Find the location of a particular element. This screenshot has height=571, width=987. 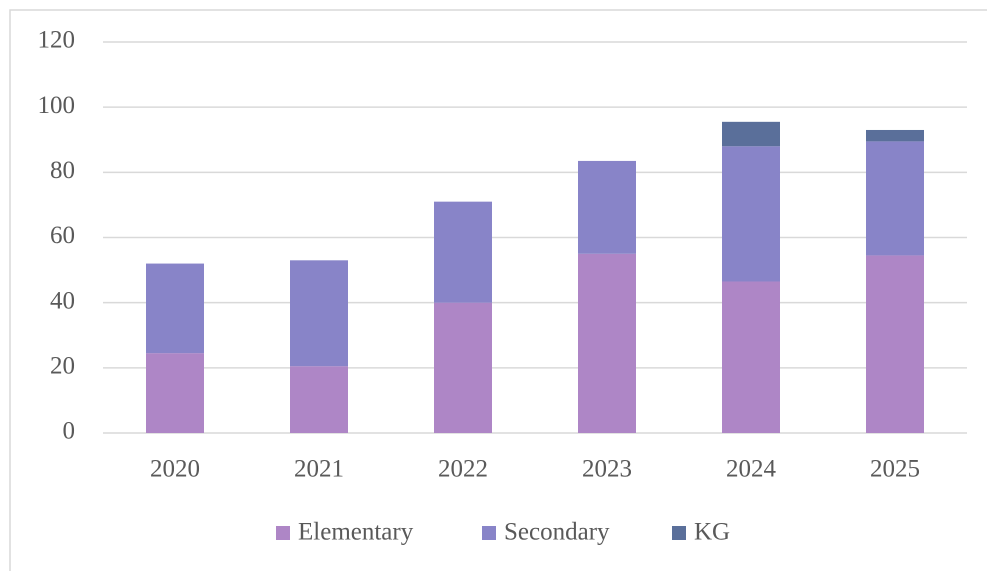

legend-label: Secondary is located at coordinates (557, 532).